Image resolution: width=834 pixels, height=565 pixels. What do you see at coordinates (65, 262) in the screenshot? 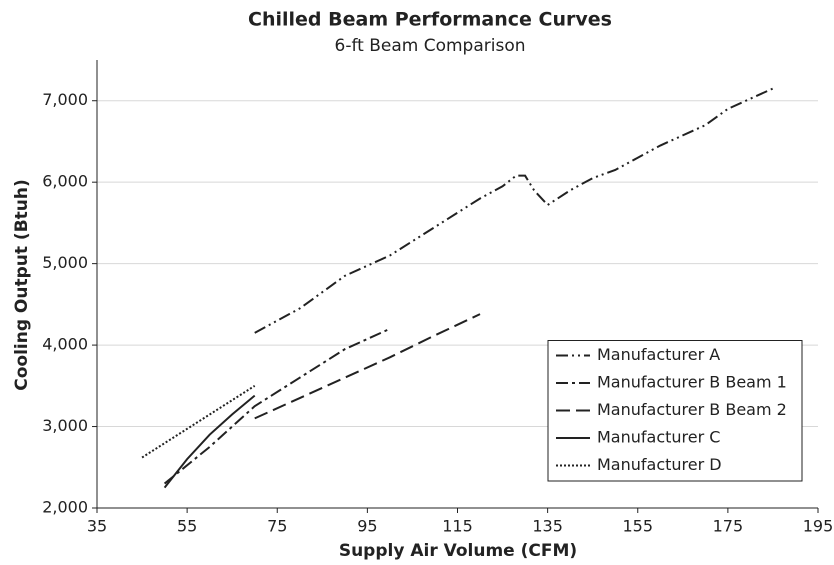
I see `y-tick-label: 5,000` at bounding box center [65, 262].